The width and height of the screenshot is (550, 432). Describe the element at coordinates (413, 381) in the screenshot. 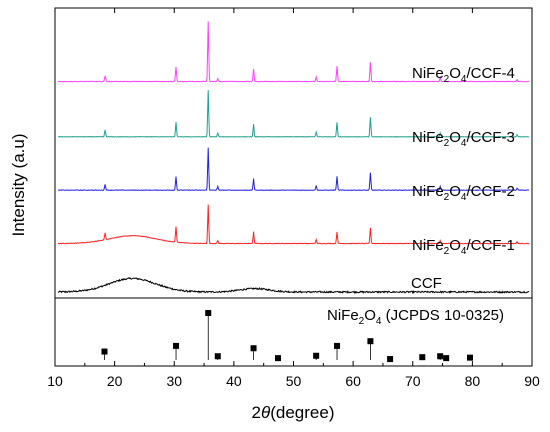

I see `x-tick-label: 70` at that location.